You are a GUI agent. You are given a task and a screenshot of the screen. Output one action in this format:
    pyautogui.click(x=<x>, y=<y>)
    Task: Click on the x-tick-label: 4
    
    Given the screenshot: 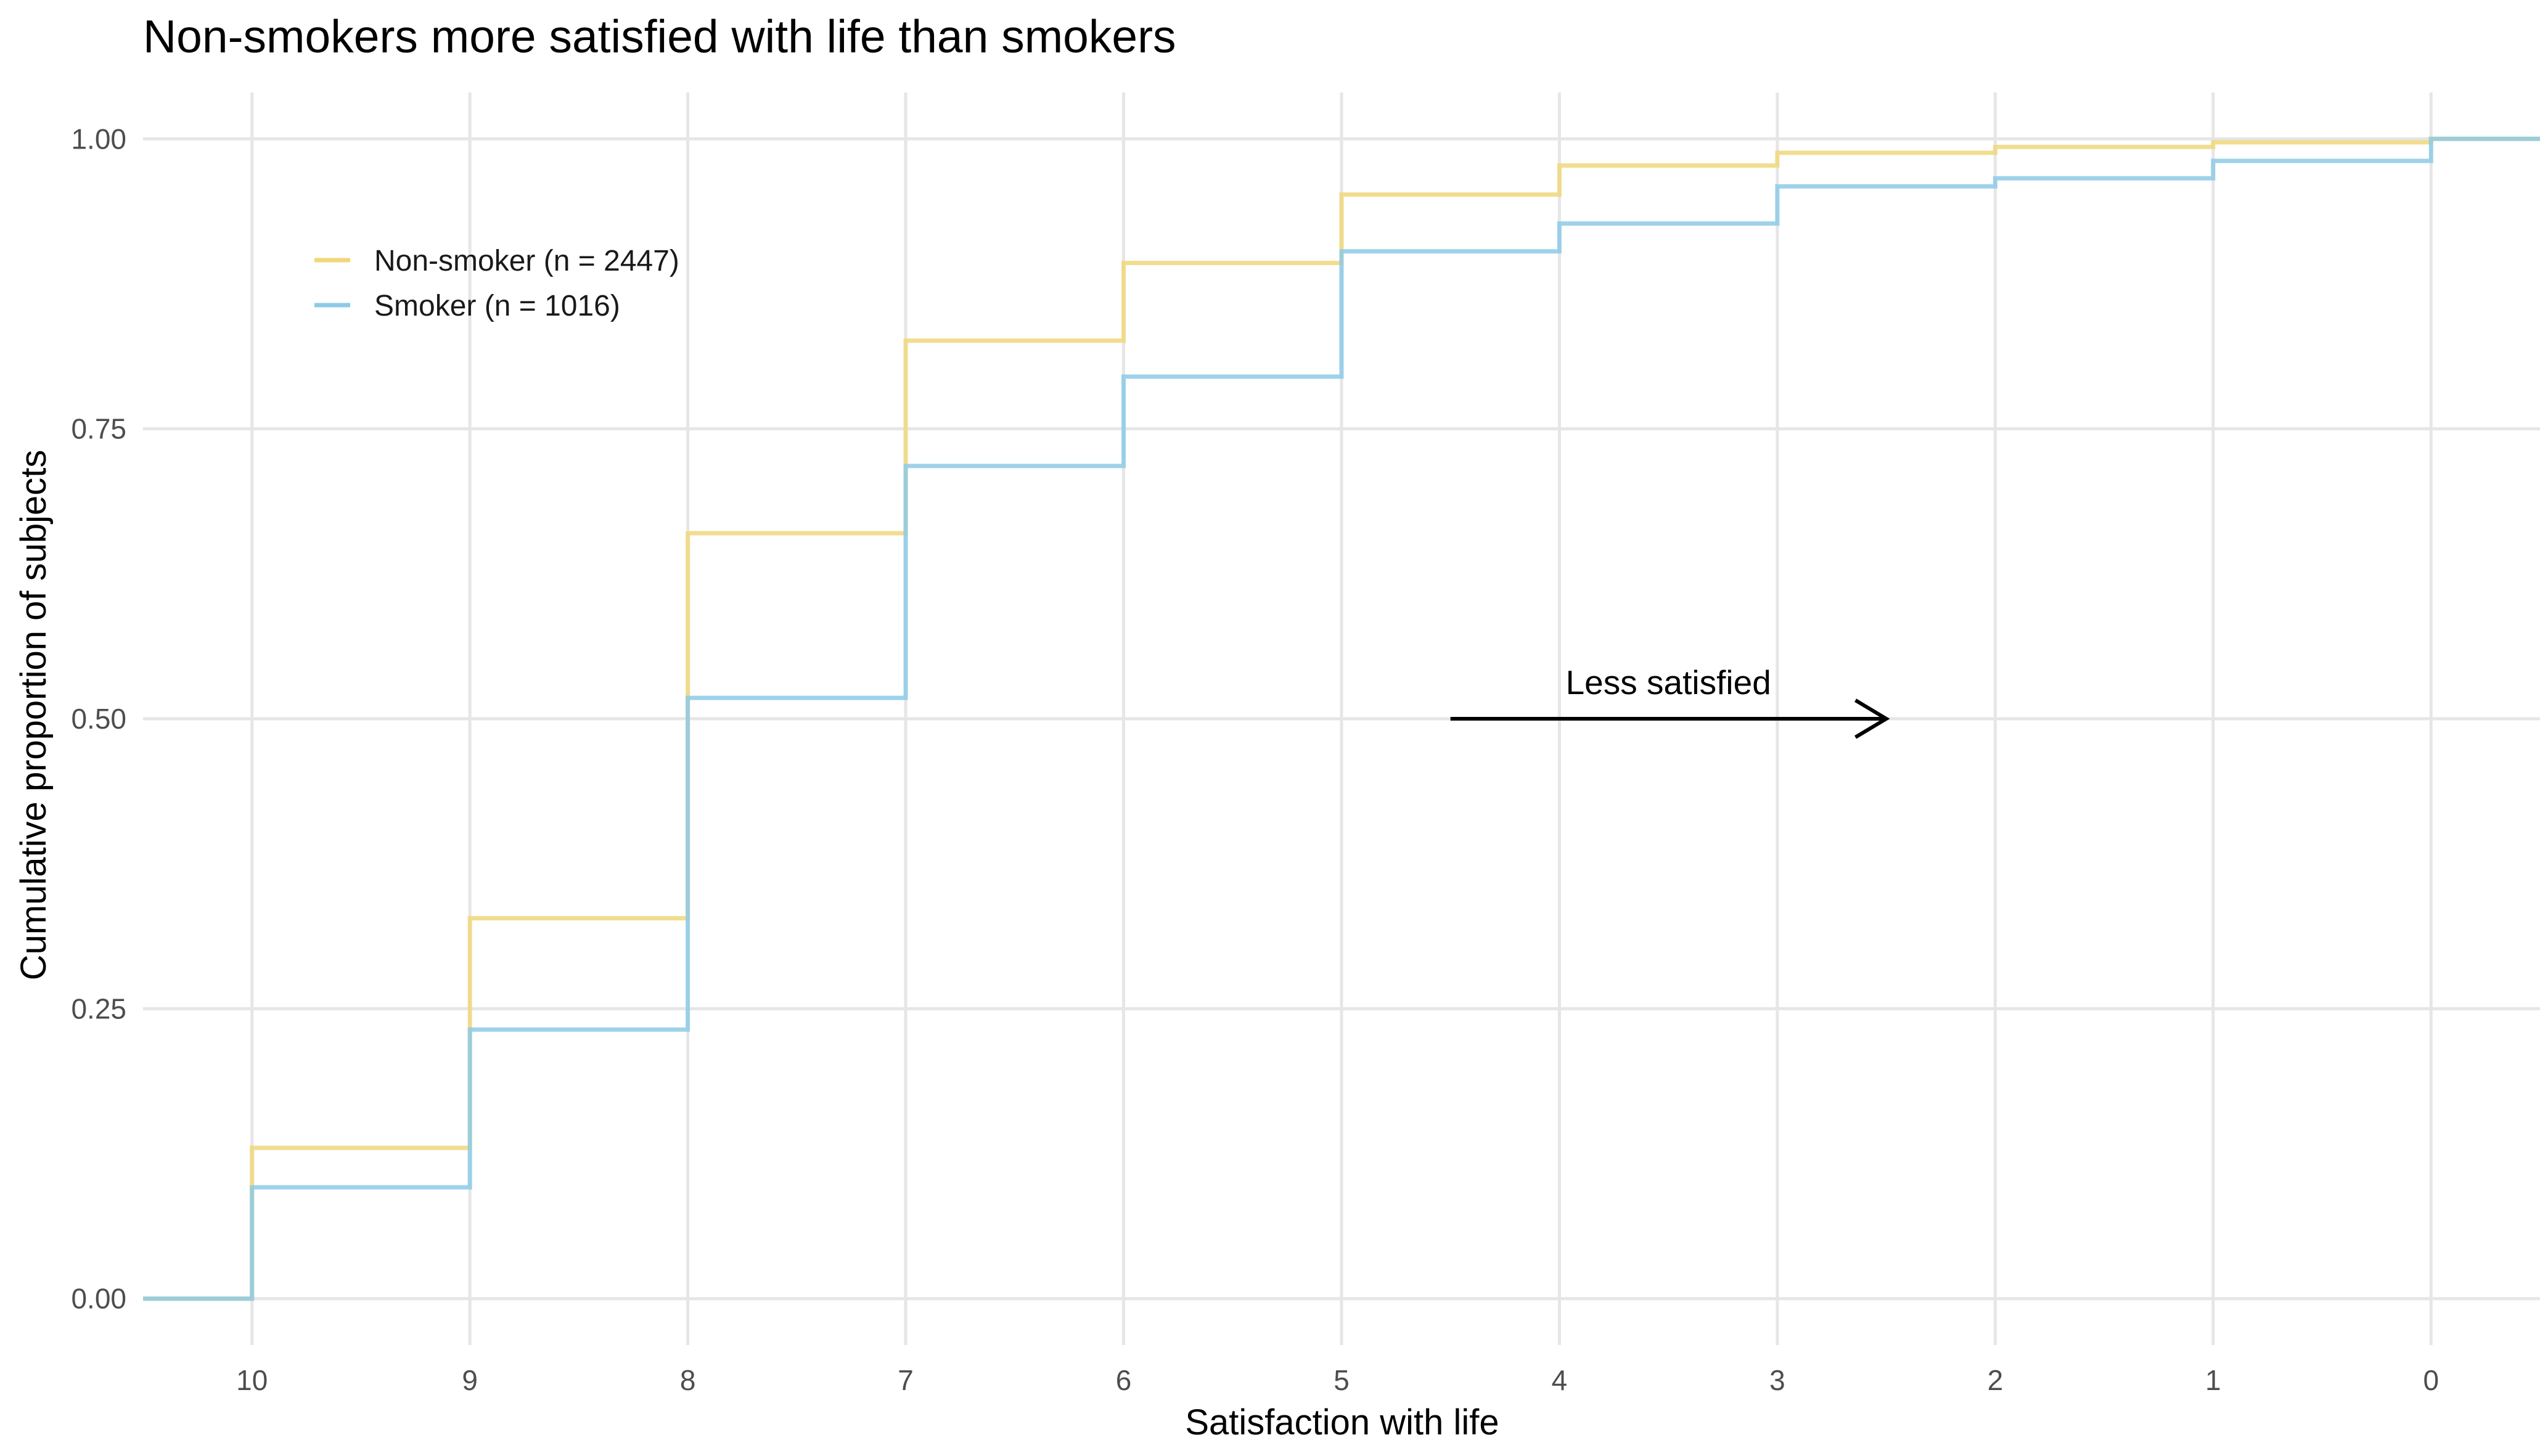 What is the action you would take?
    pyautogui.click(x=1560, y=1380)
    